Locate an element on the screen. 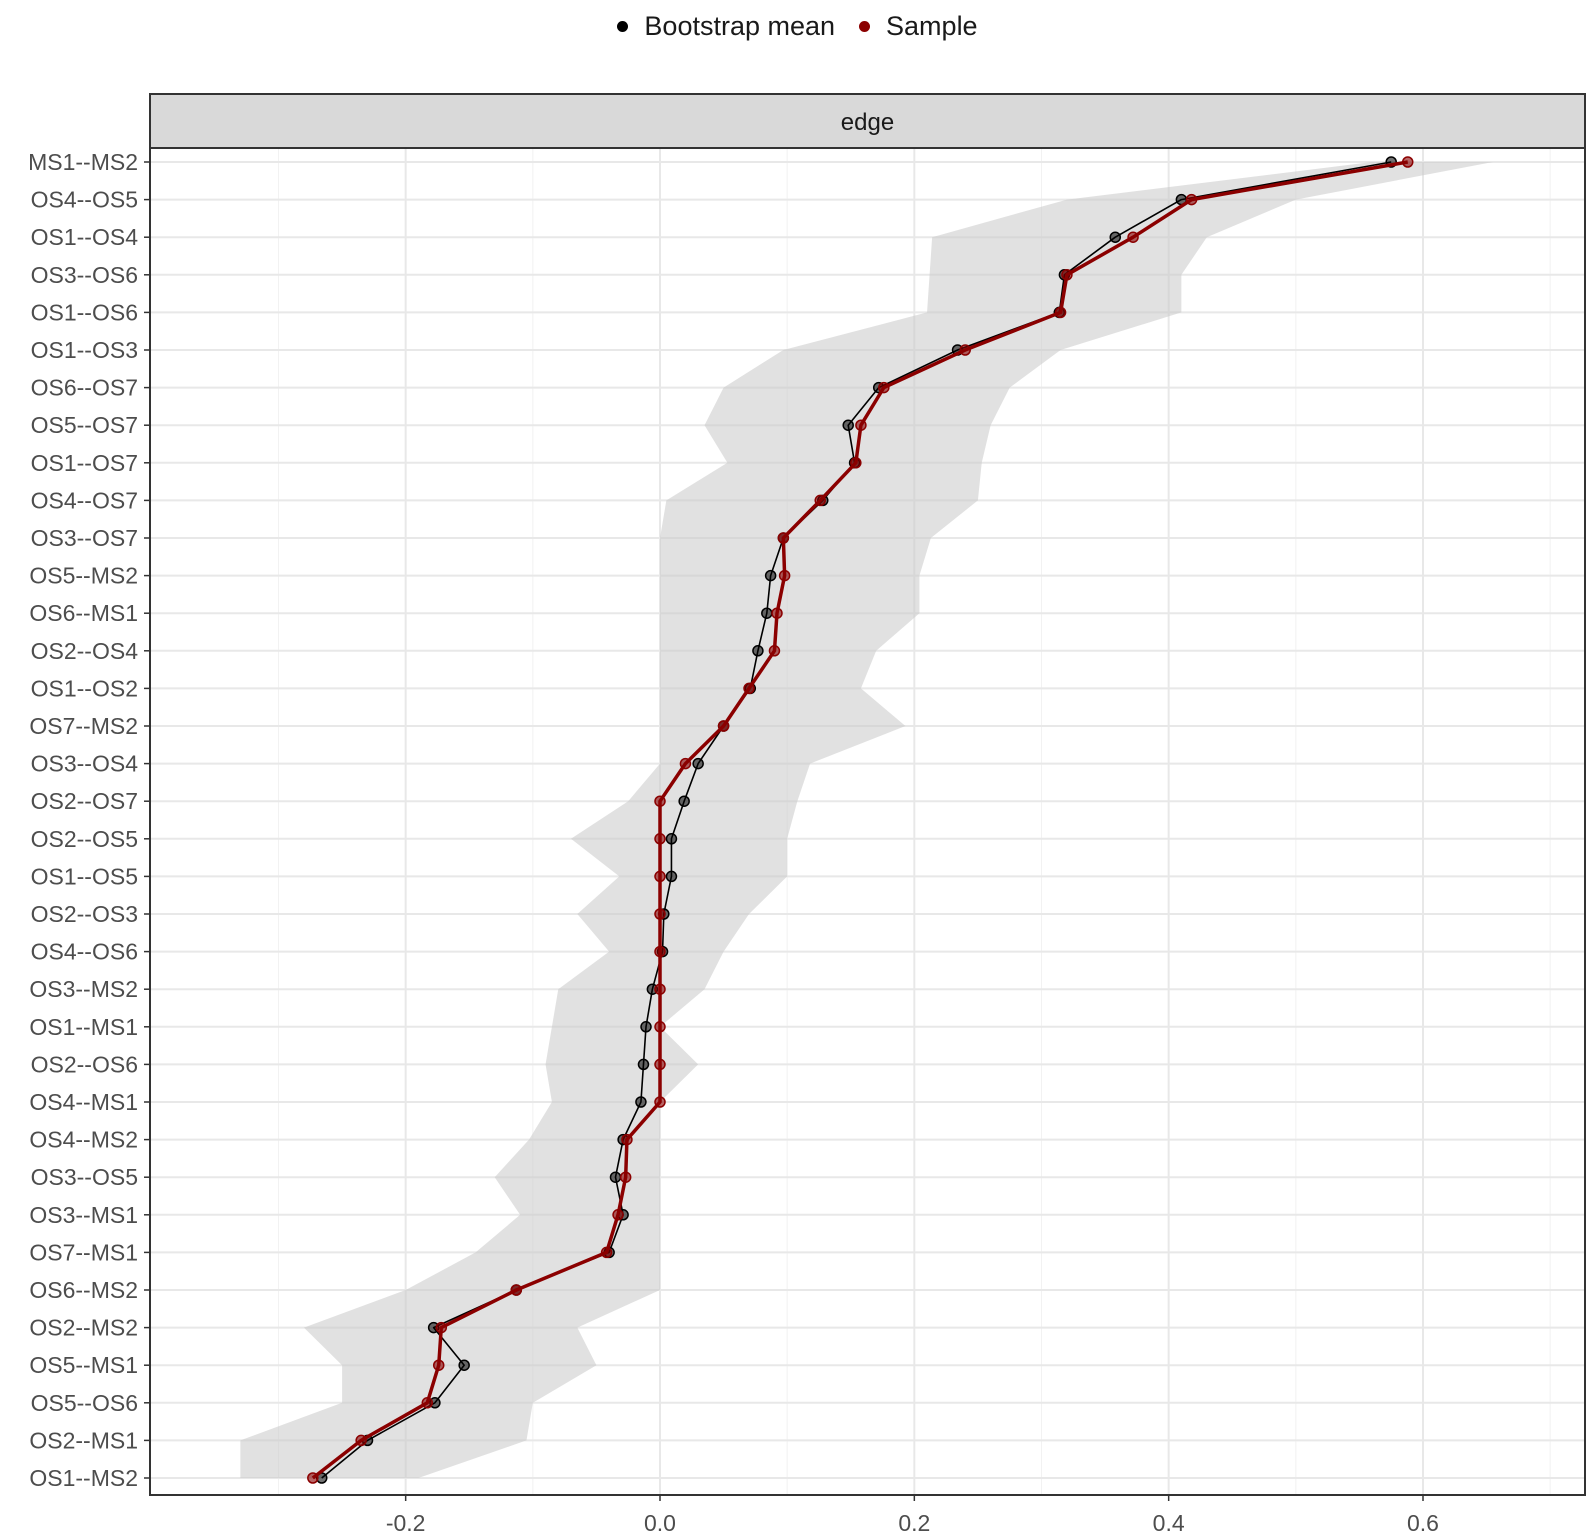  legend: Bootstrap mean Sample is located at coordinates (797, 26).